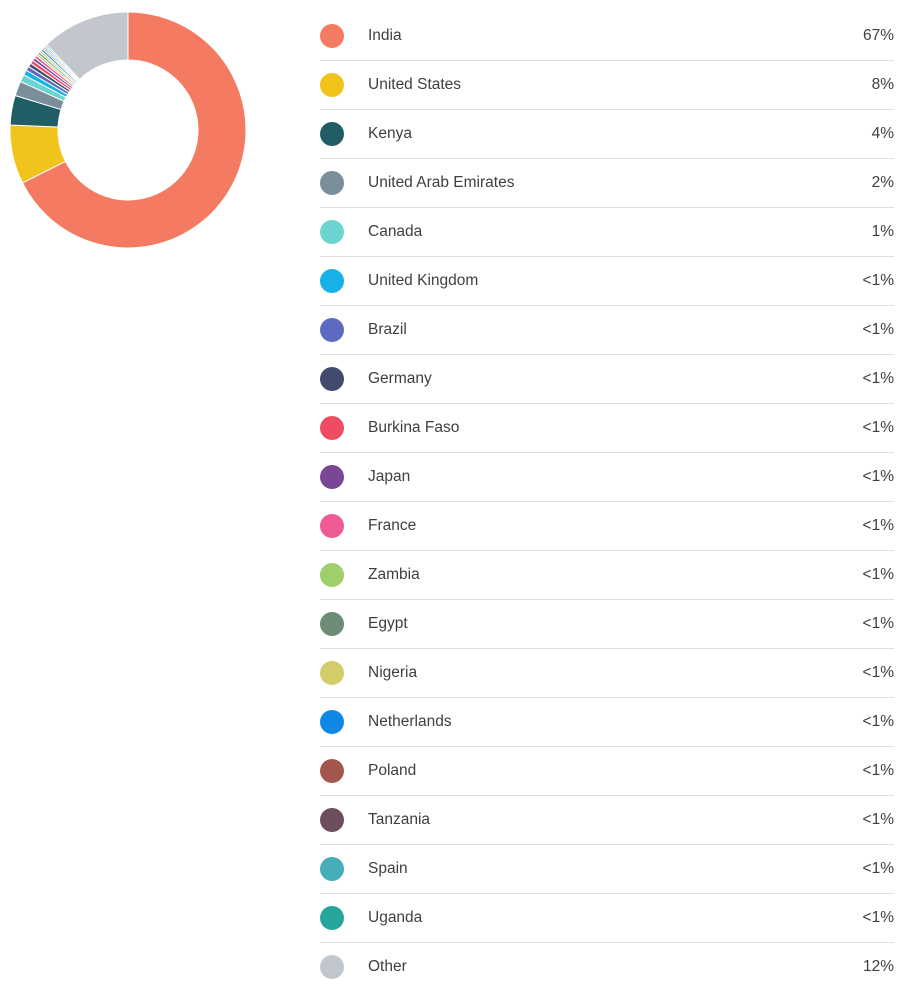 This screenshot has width=913, height=1001. What do you see at coordinates (882, 84) in the screenshot?
I see `legend-value: 8%` at bounding box center [882, 84].